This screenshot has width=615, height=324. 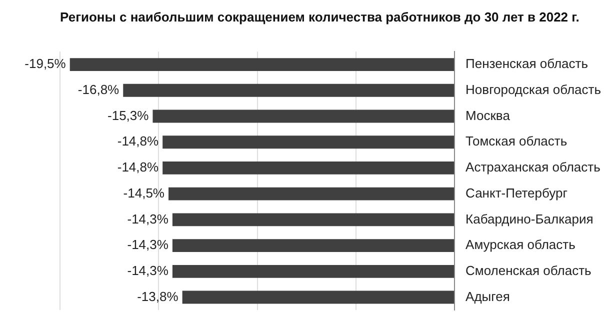 What do you see at coordinates (45, 64) in the screenshot?
I see `data-label: -19,5%` at bounding box center [45, 64].